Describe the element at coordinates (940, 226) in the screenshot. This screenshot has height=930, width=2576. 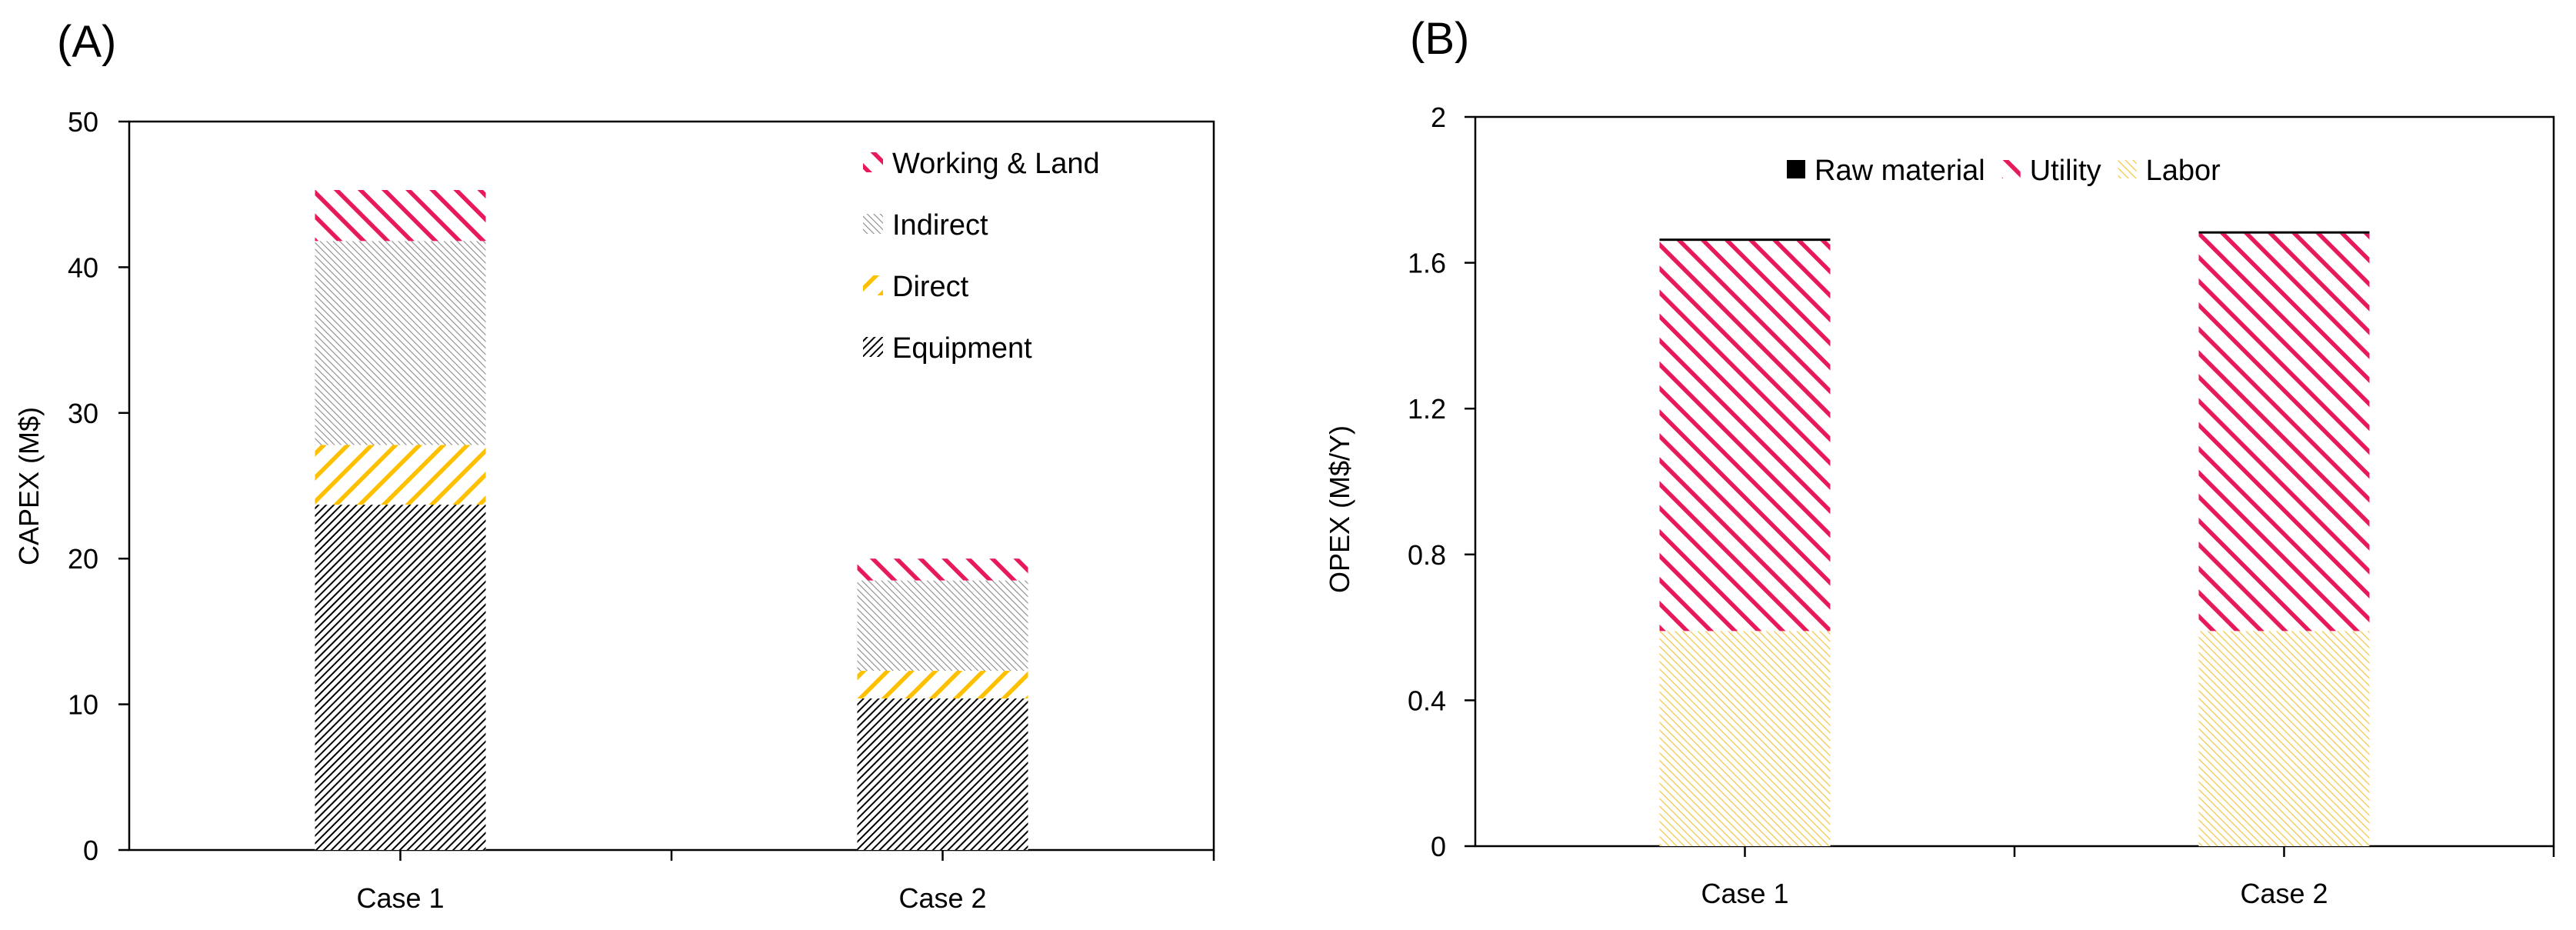
I see `capex-legend-label-indirect: Indirect` at that location.